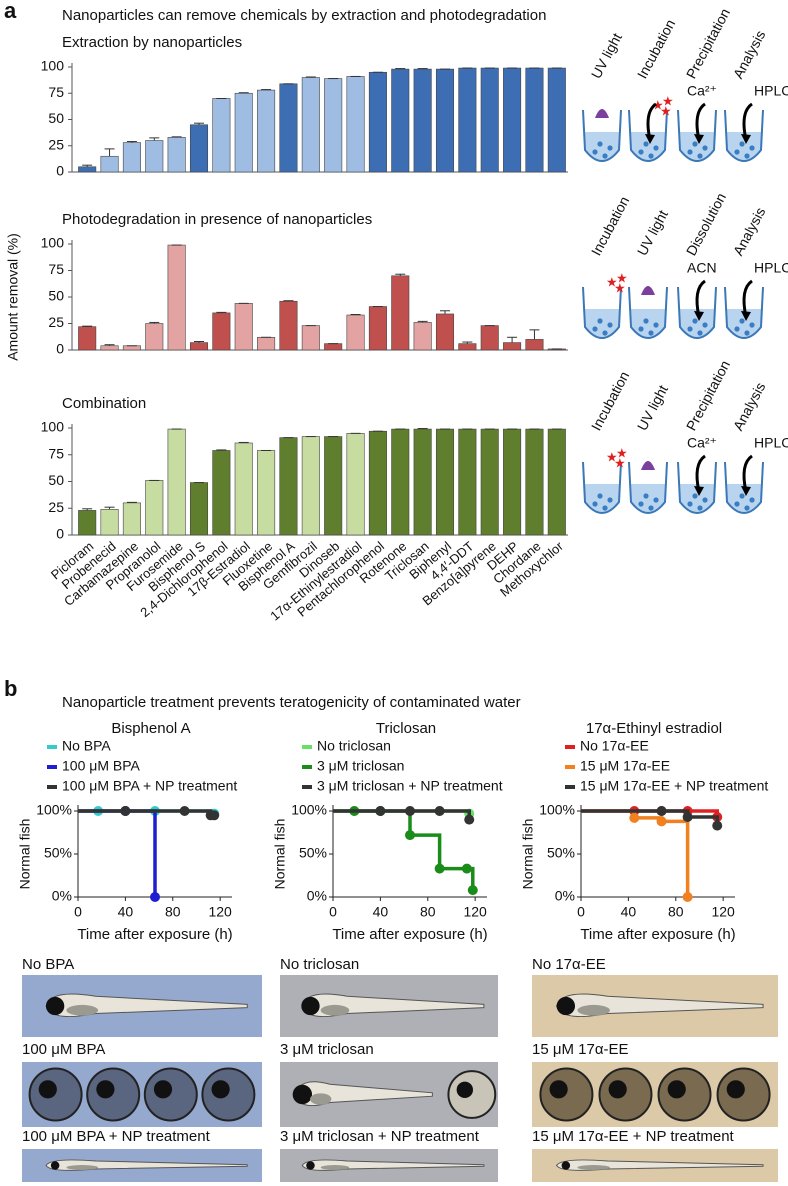  What do you see at coordinates (319, 964) in the screenshot?
I see `image-caption: No triclosan` at bounding box center [319, 964].